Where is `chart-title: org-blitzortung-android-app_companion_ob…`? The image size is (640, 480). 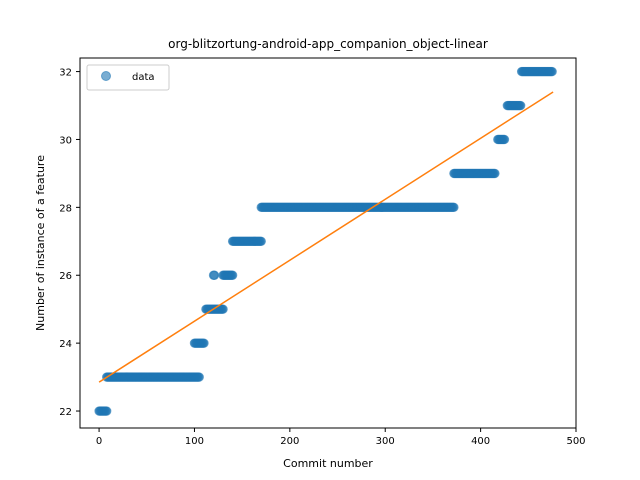
chart-title: org-blitzortung-android-app_companion_ob… is located at coordinates (328, 44).